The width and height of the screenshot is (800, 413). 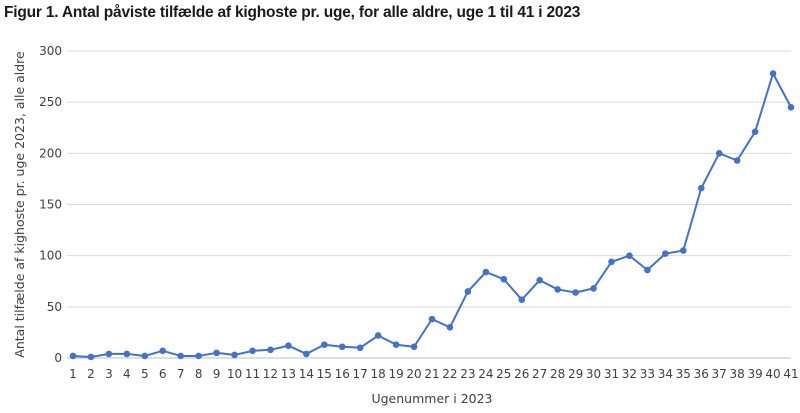 I want to click on x-tick-label: 21, so click(x=431, y=374).